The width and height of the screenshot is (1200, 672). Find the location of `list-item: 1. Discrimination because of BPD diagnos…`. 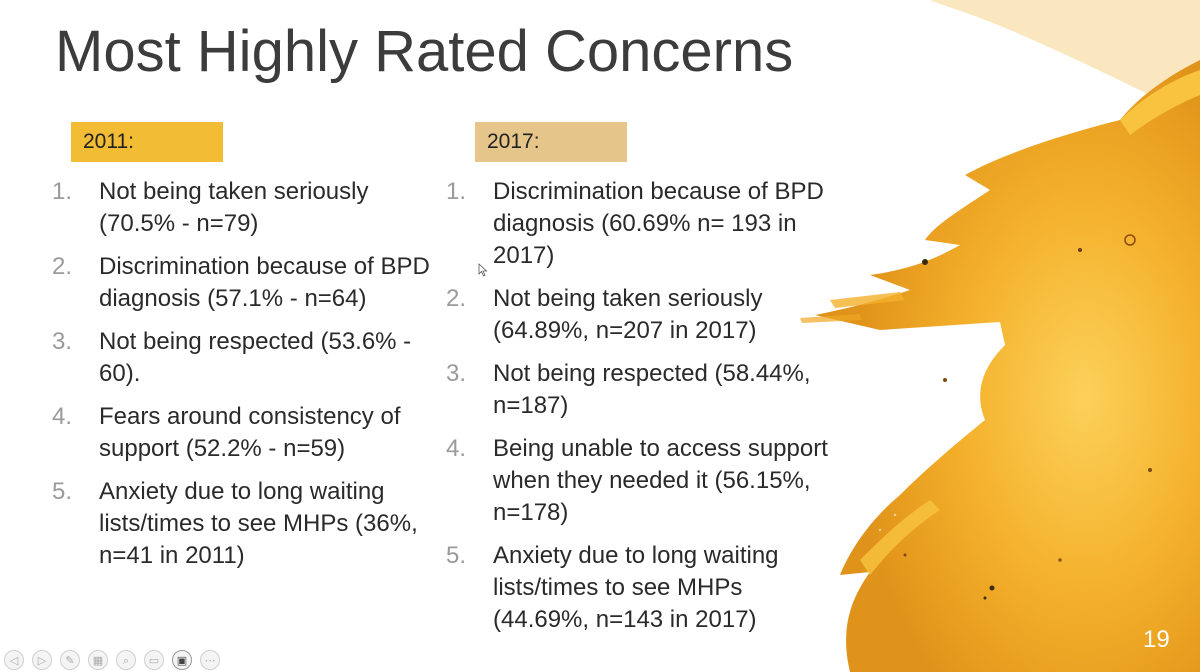

list-item: 1. Discrimination because of BPD diagnos… is located at coordinates (641, 224).